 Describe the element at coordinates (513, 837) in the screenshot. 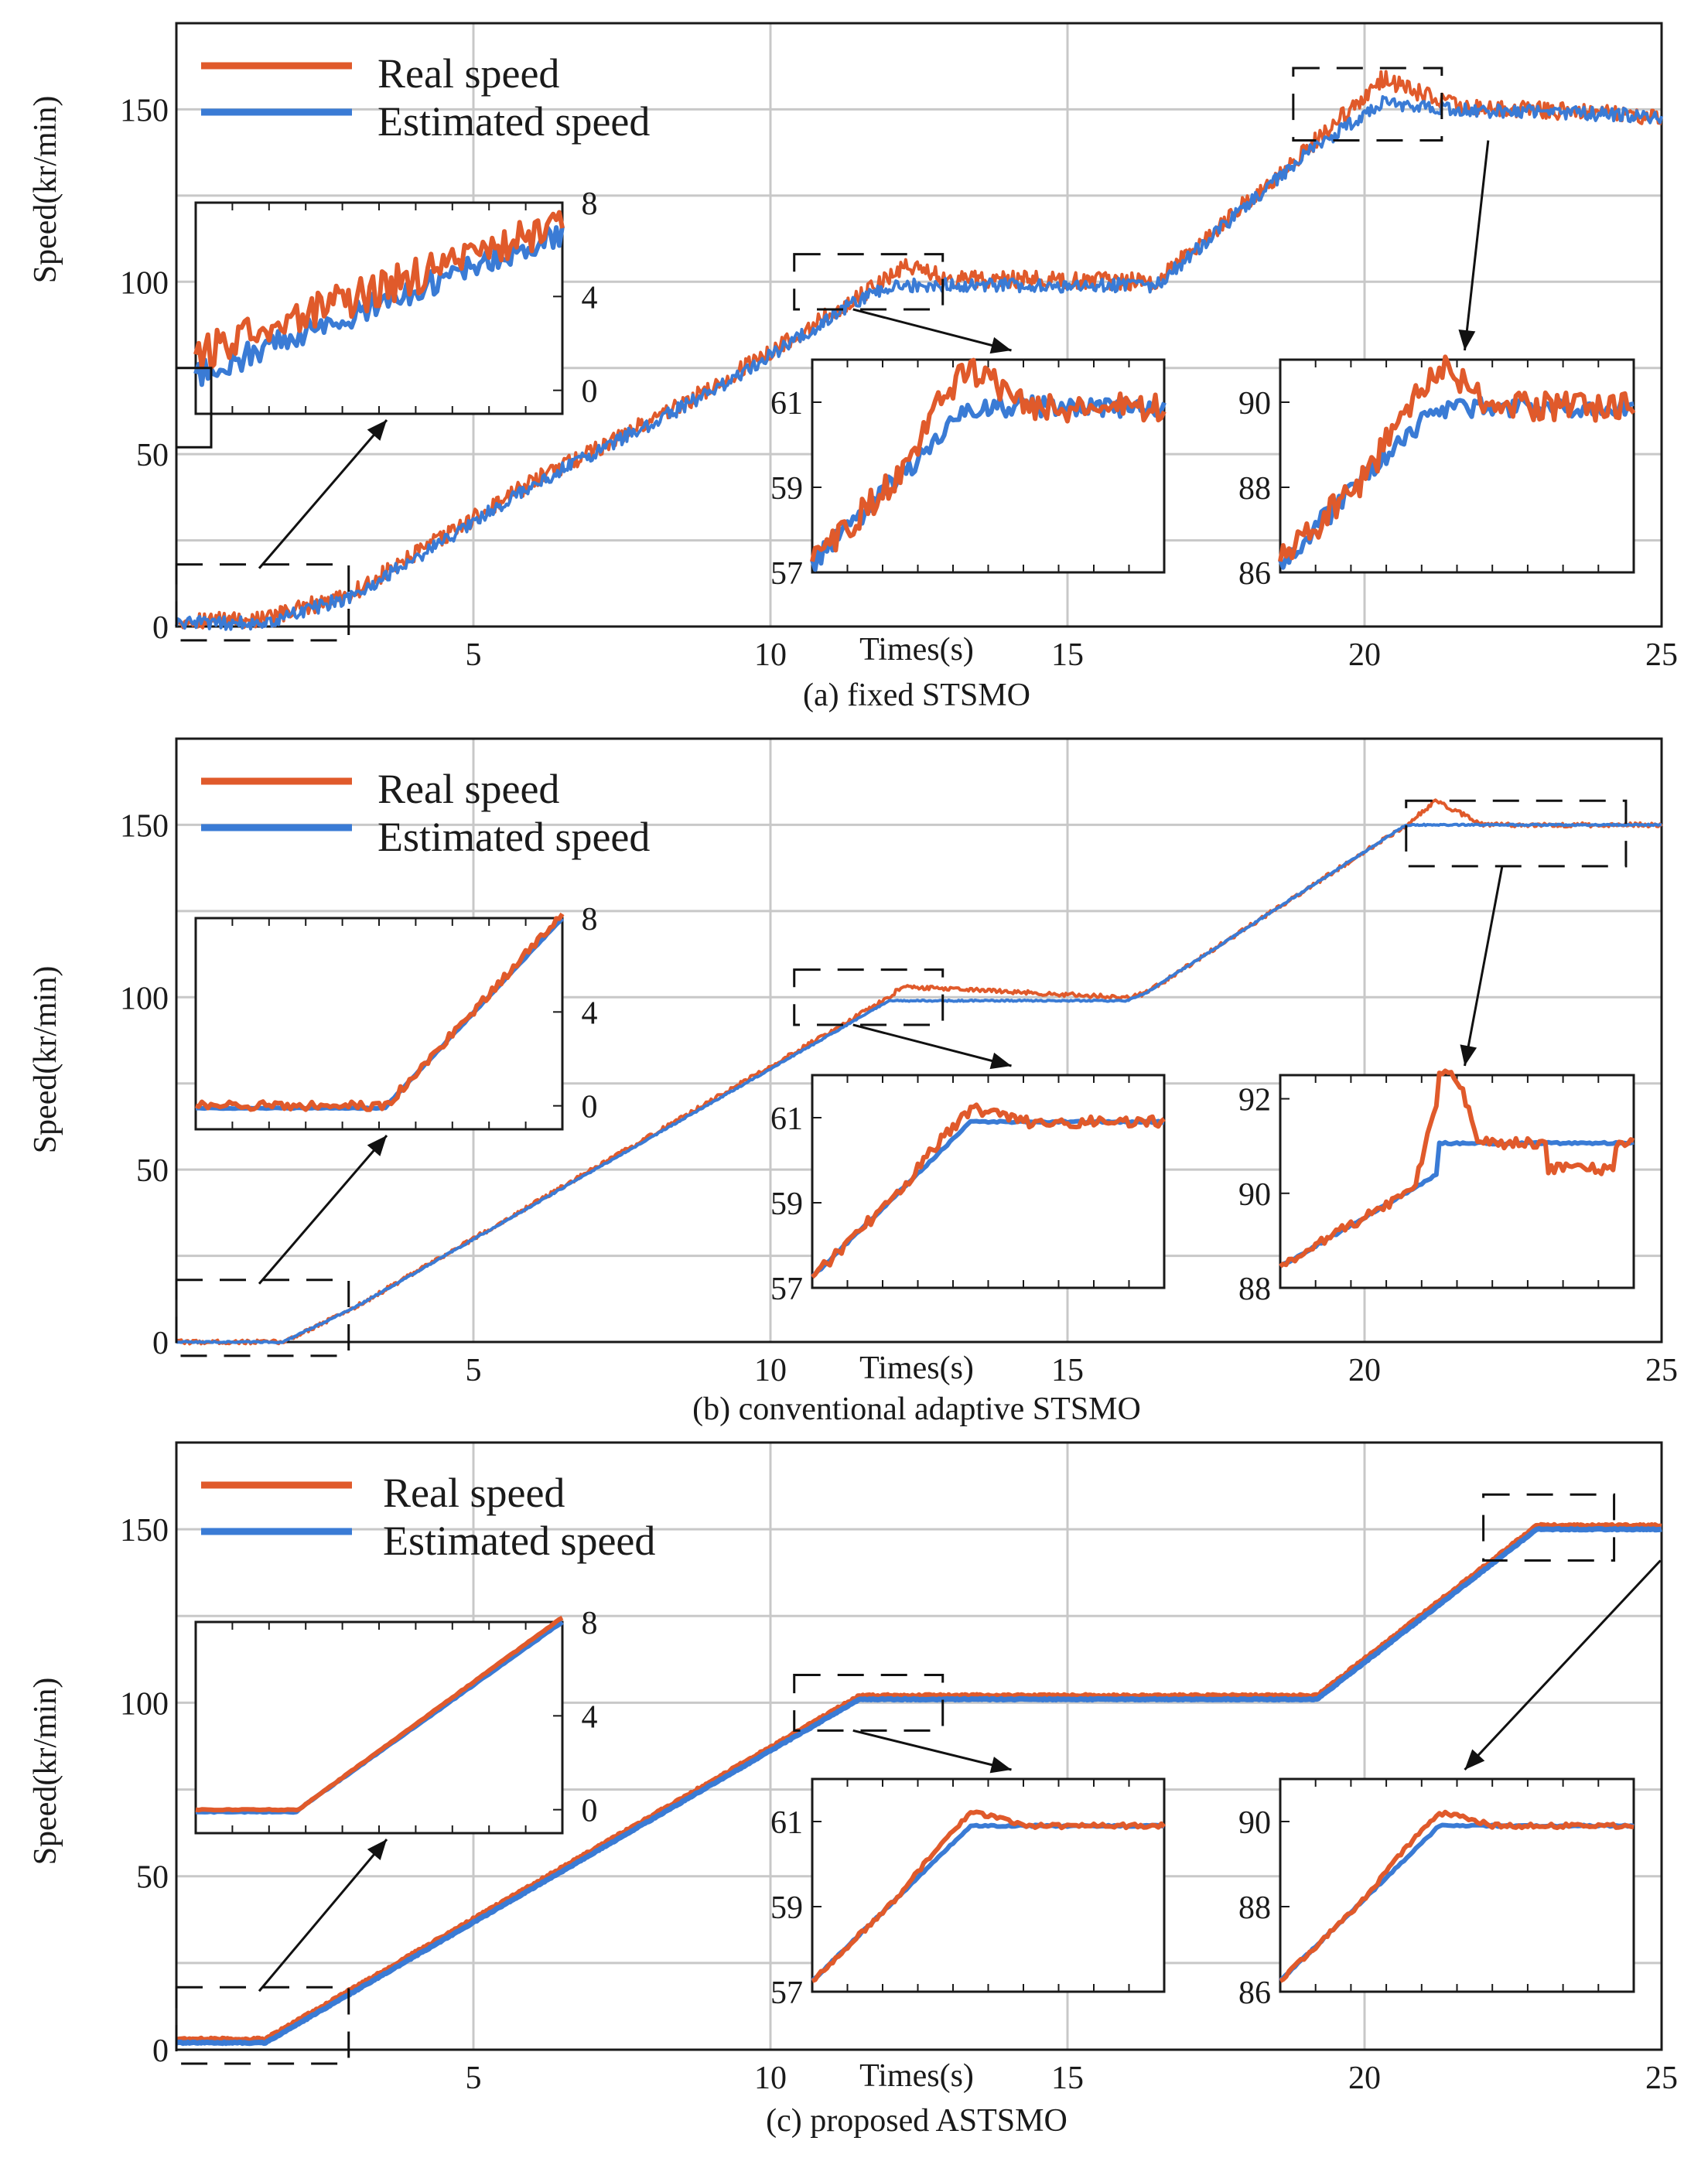

I see `panel-b-legend-estimated: Estimated speed` at that location.